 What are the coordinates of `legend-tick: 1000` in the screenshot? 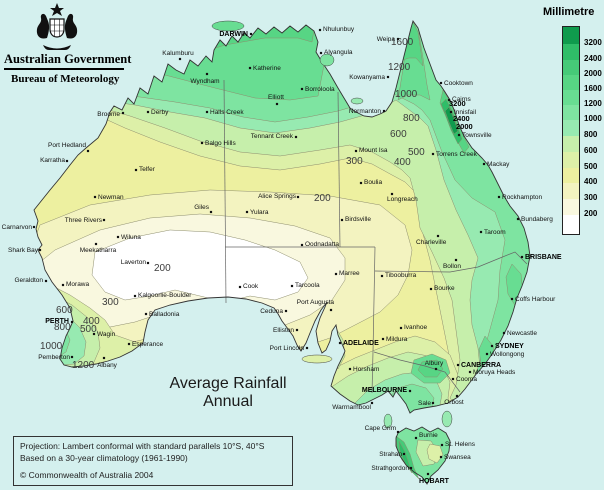 It's located at (593, 118).